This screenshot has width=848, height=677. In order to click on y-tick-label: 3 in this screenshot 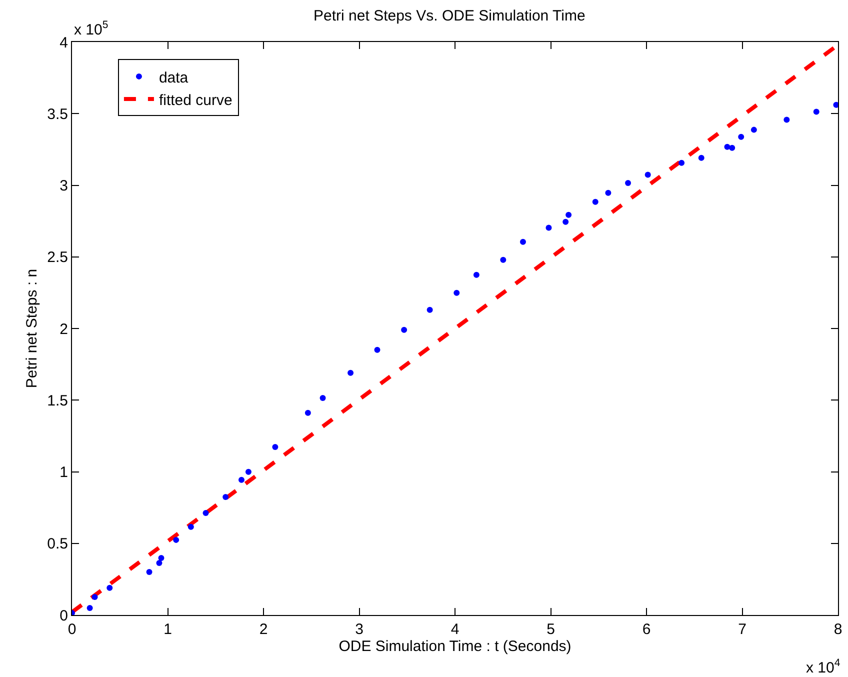, I will do `click(64, 186)`.